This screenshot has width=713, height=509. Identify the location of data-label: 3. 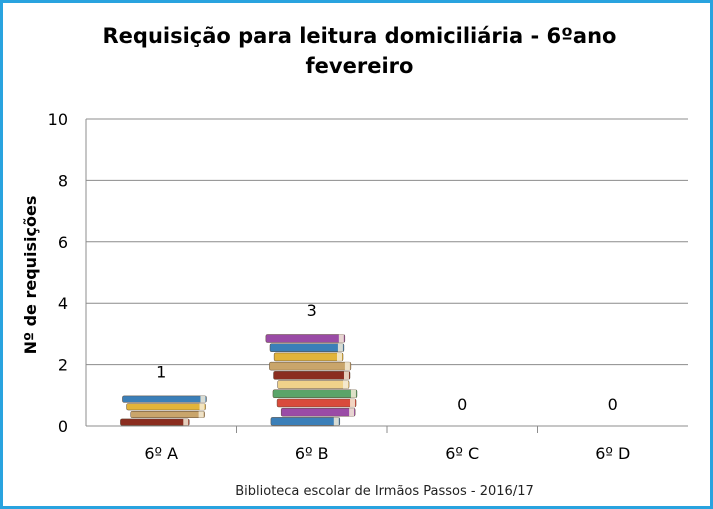
(312, 310).